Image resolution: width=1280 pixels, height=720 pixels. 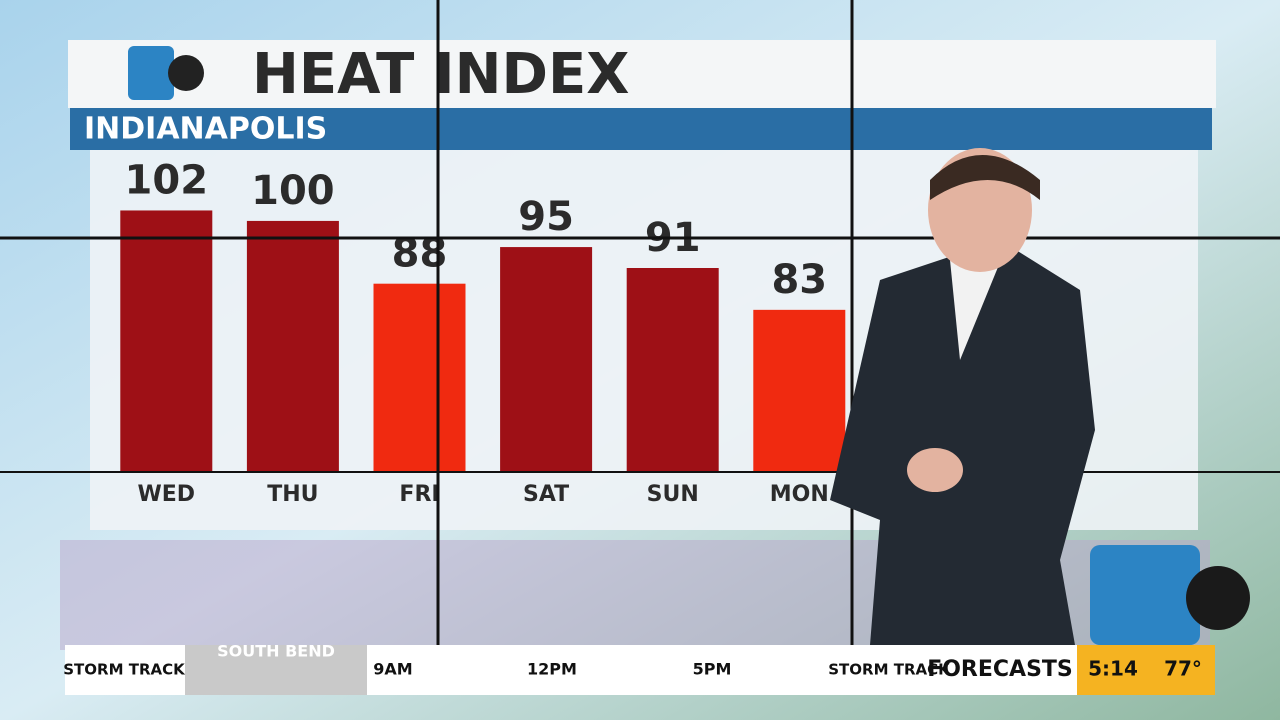 I want to click on logo, so click(x=151, y=73).